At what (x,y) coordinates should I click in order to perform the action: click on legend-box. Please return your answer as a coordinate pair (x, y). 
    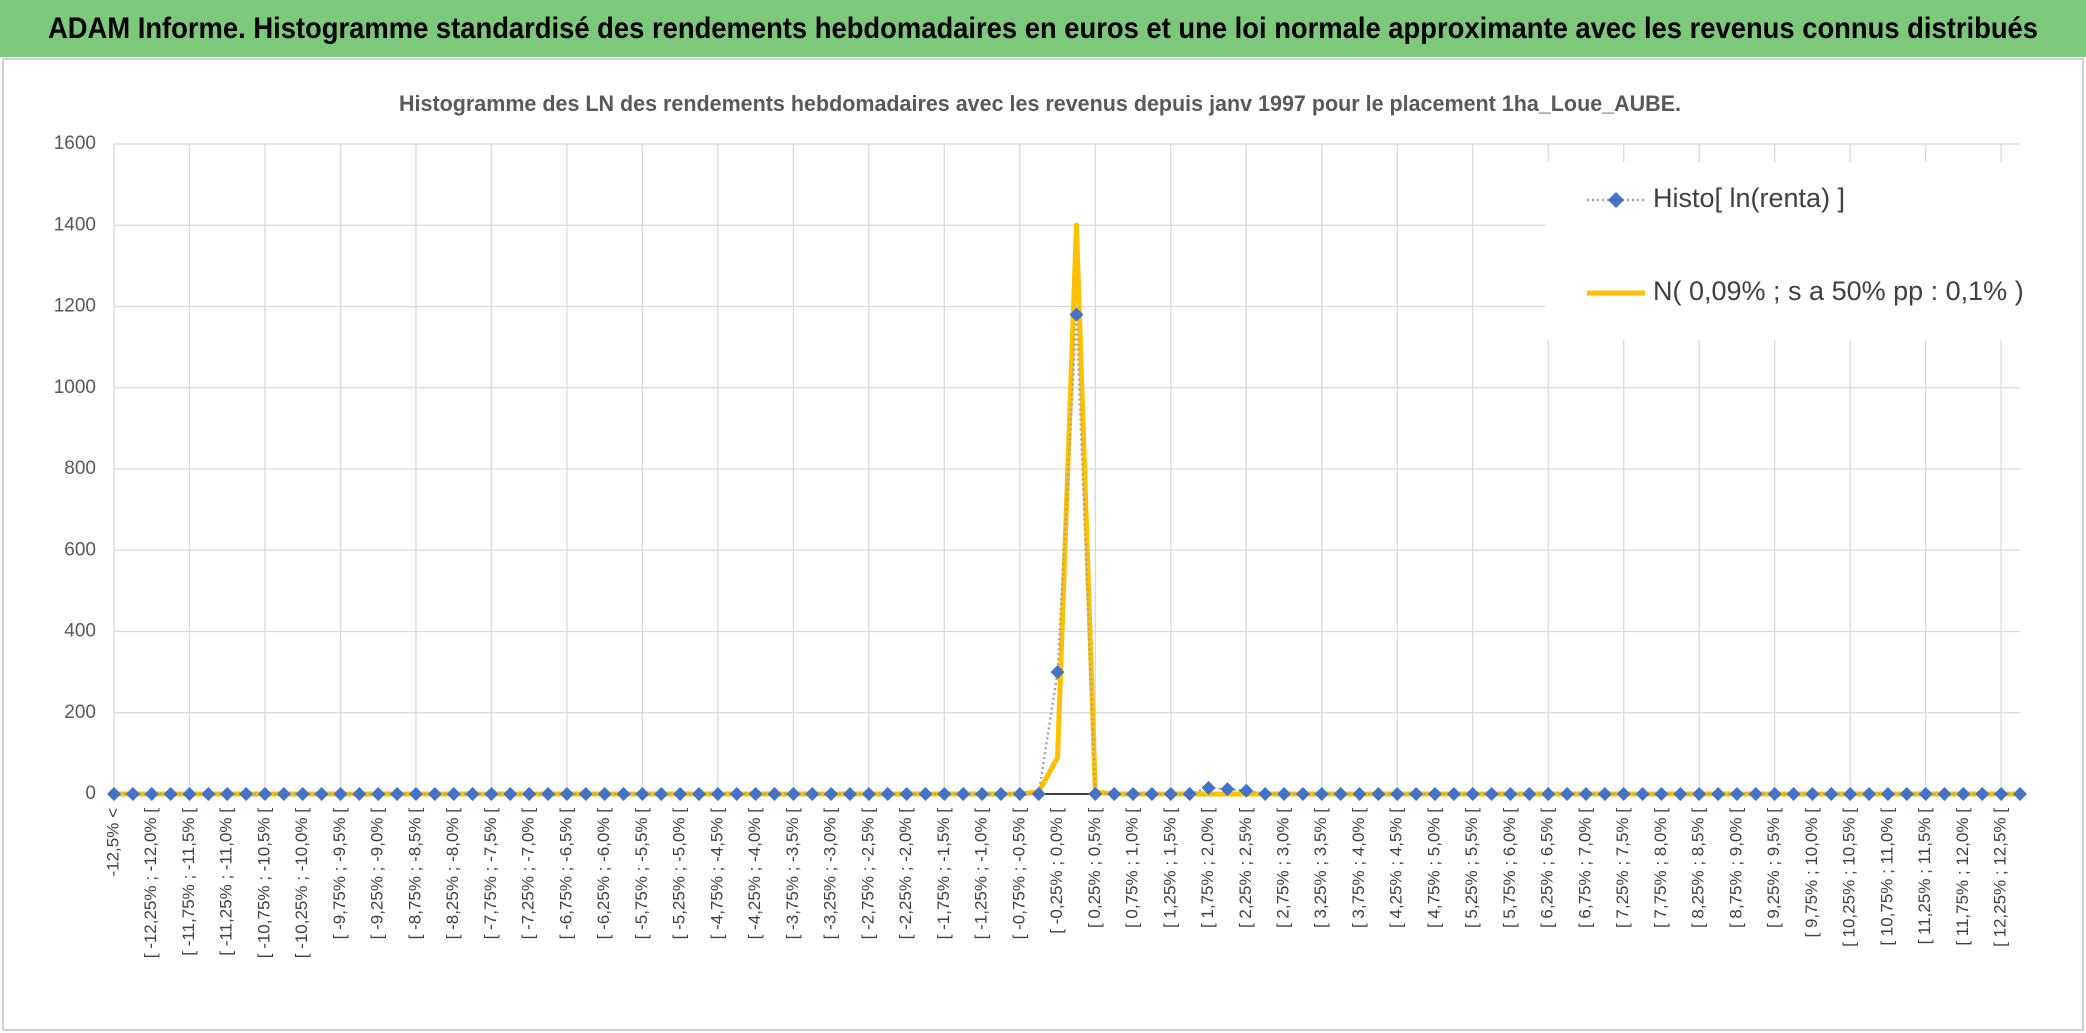
    Looking at the image, I should click on (1783, 251).